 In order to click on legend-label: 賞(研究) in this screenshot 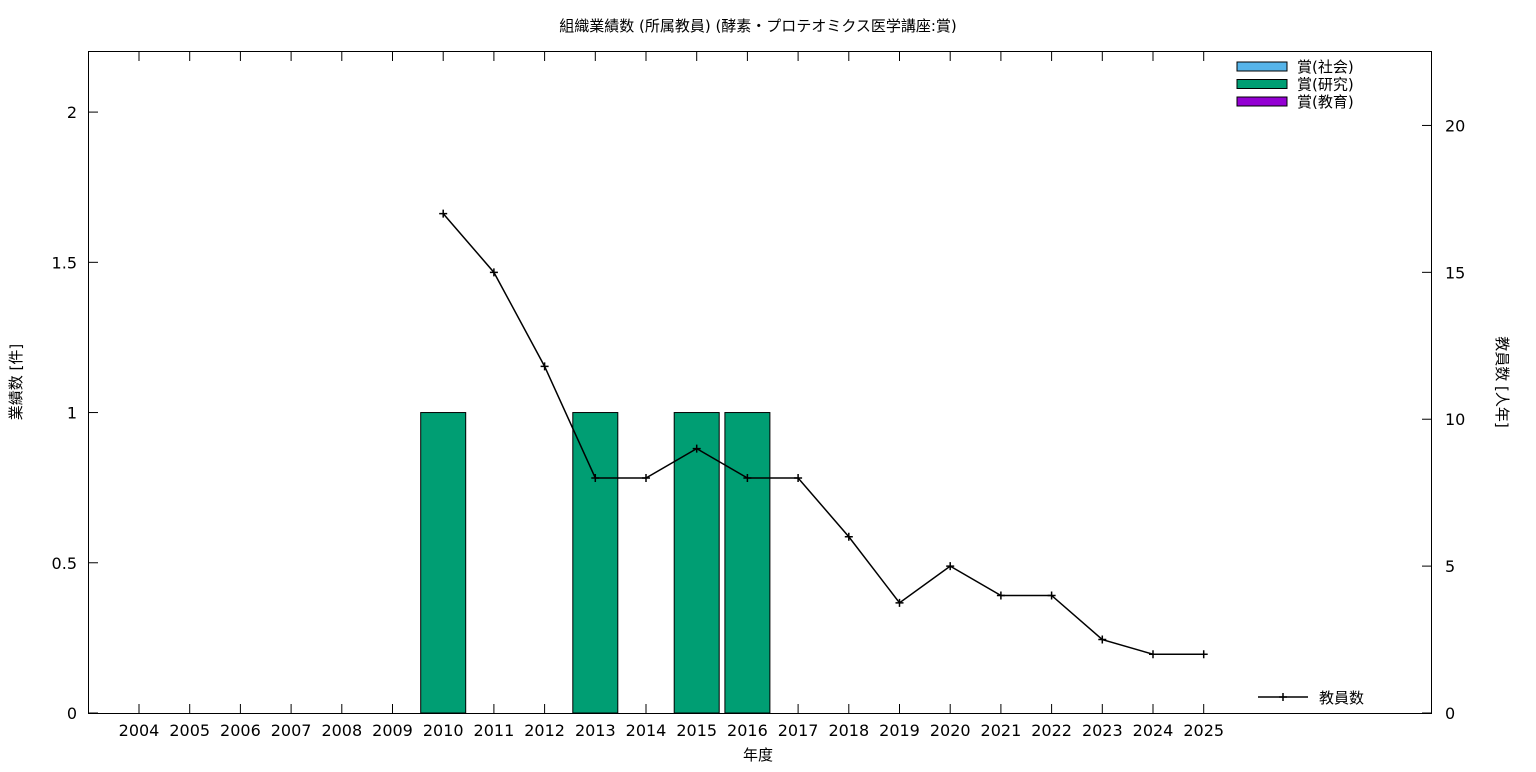, I will do `click(1325, 85)`.